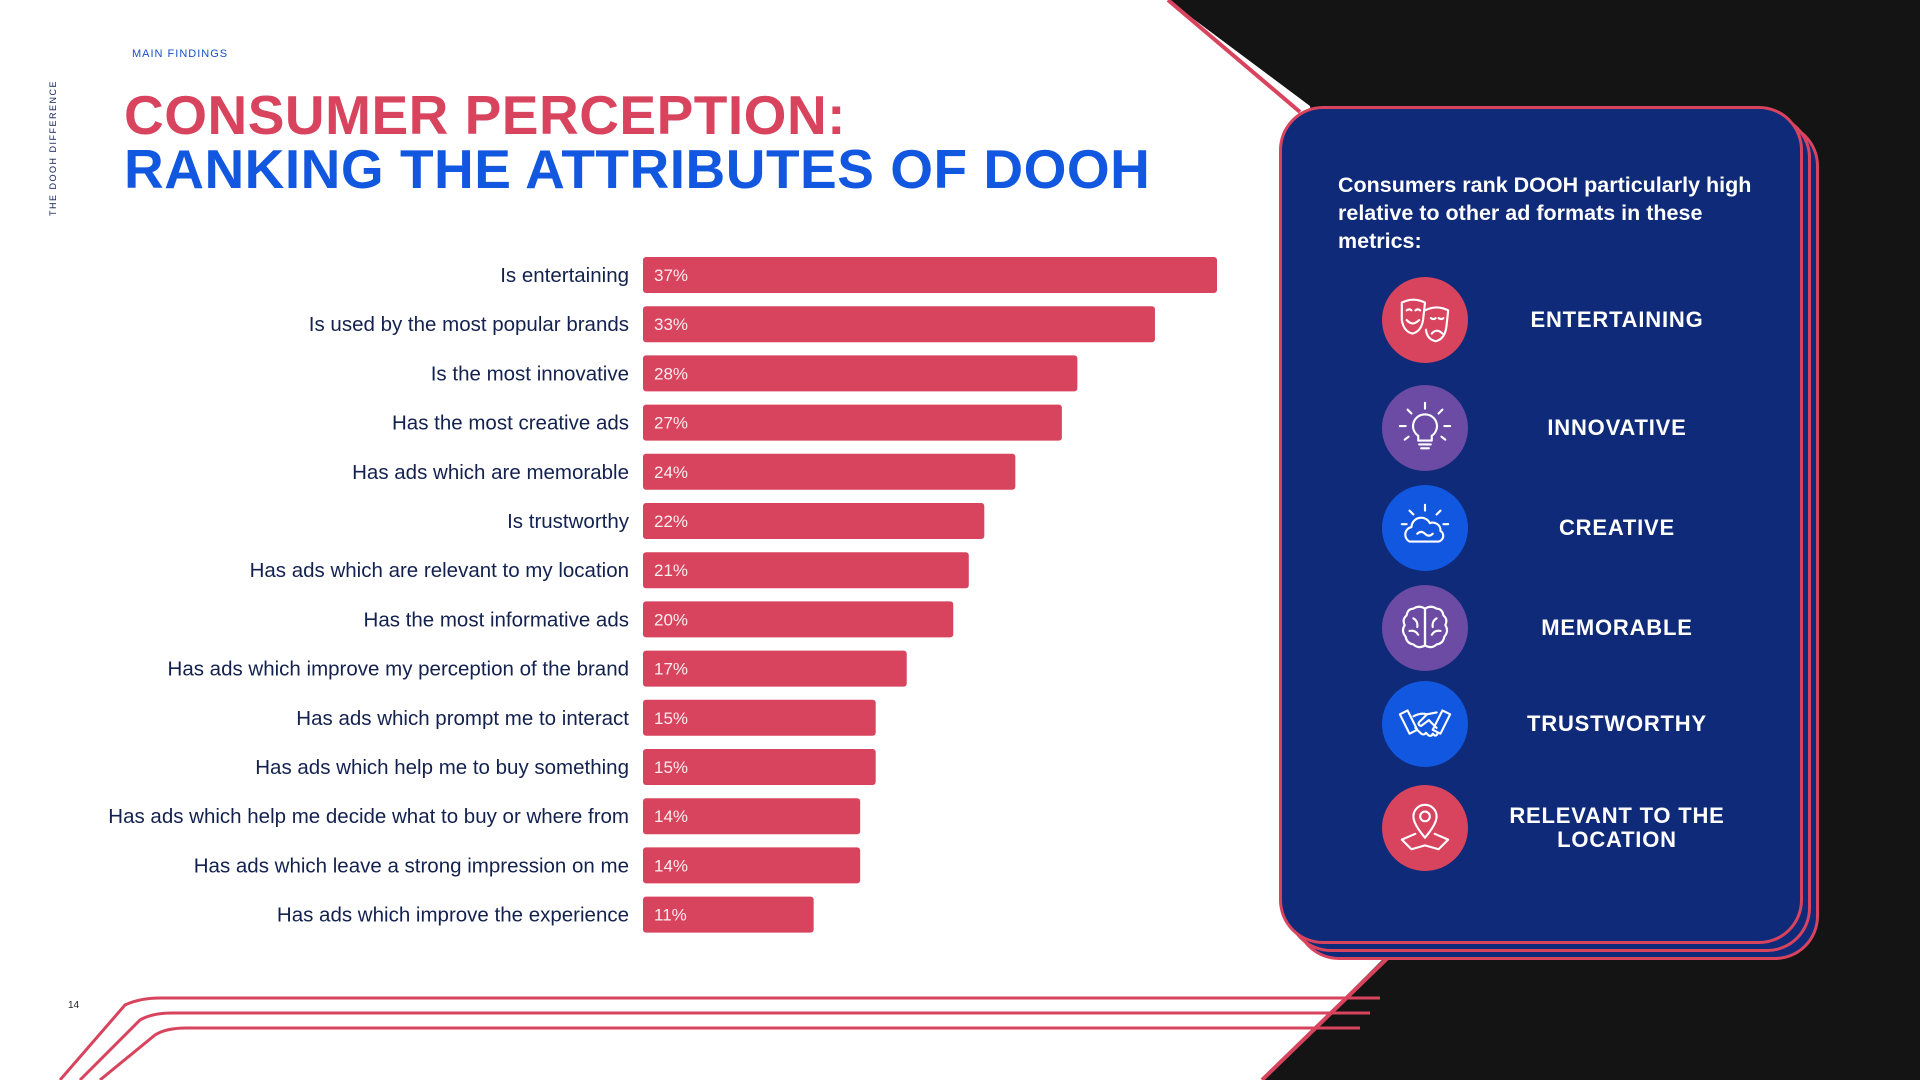 Image resolution: width=1920 pixels, height=1080 pixels. I want to click on metric-innovative: INNOVATIVE, so click(1572, 428).